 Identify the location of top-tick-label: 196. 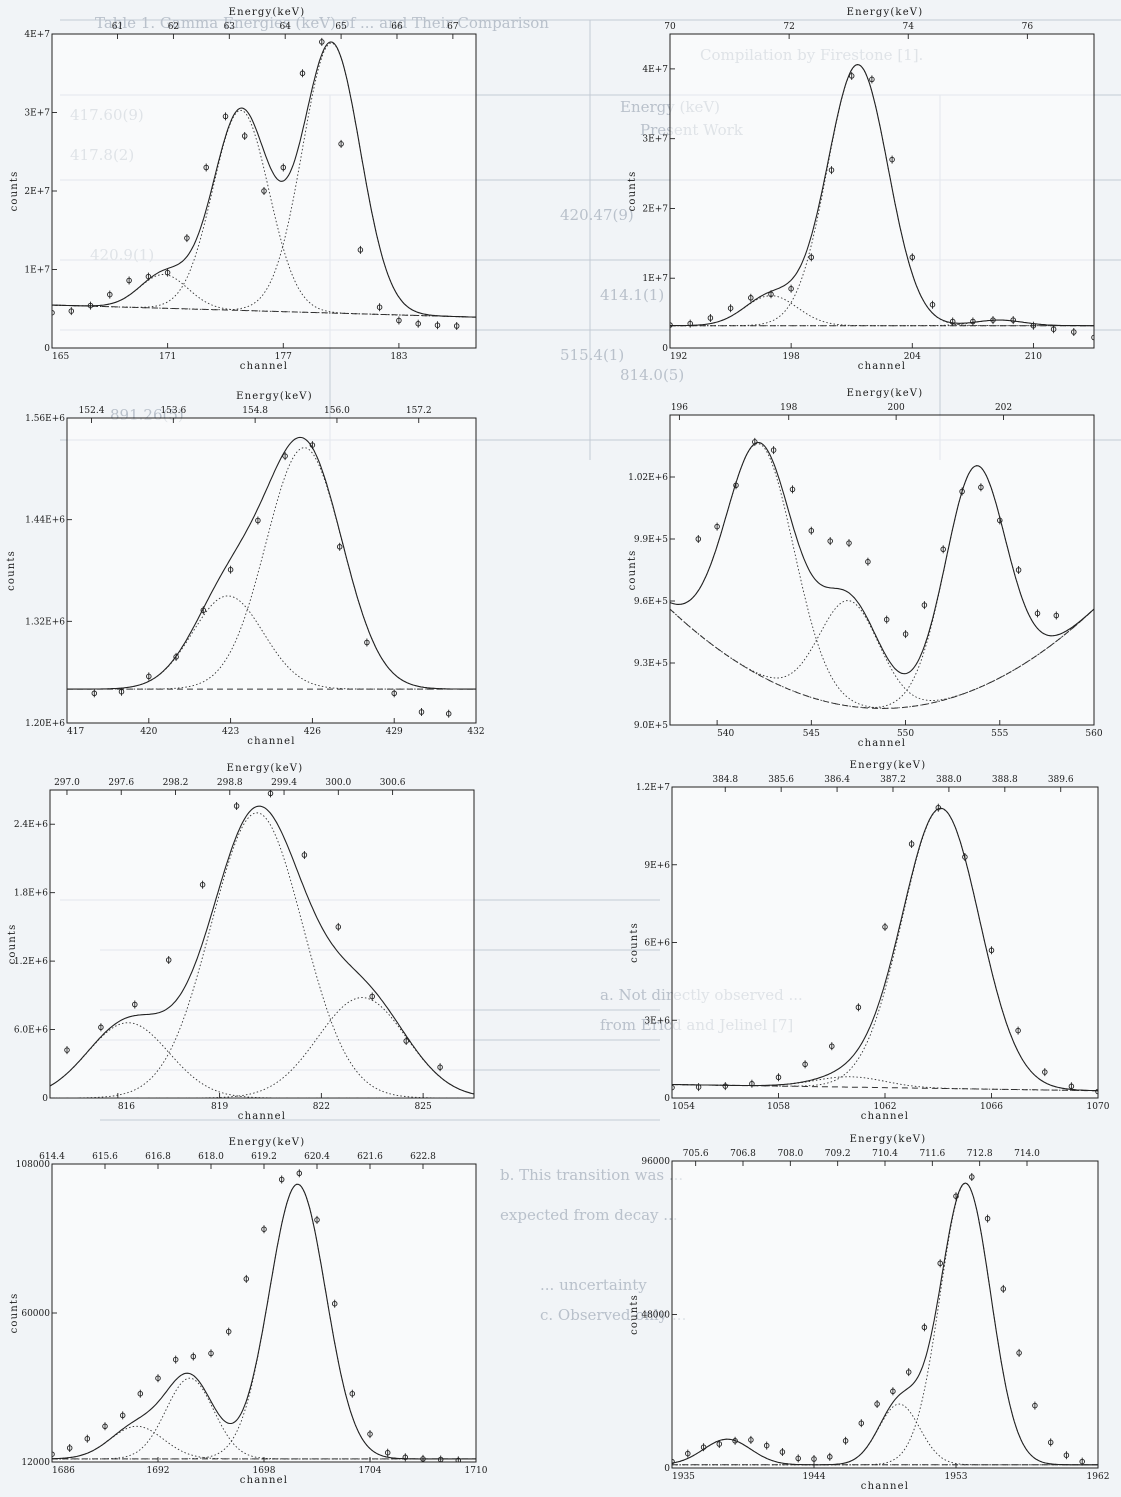
(679, 408).